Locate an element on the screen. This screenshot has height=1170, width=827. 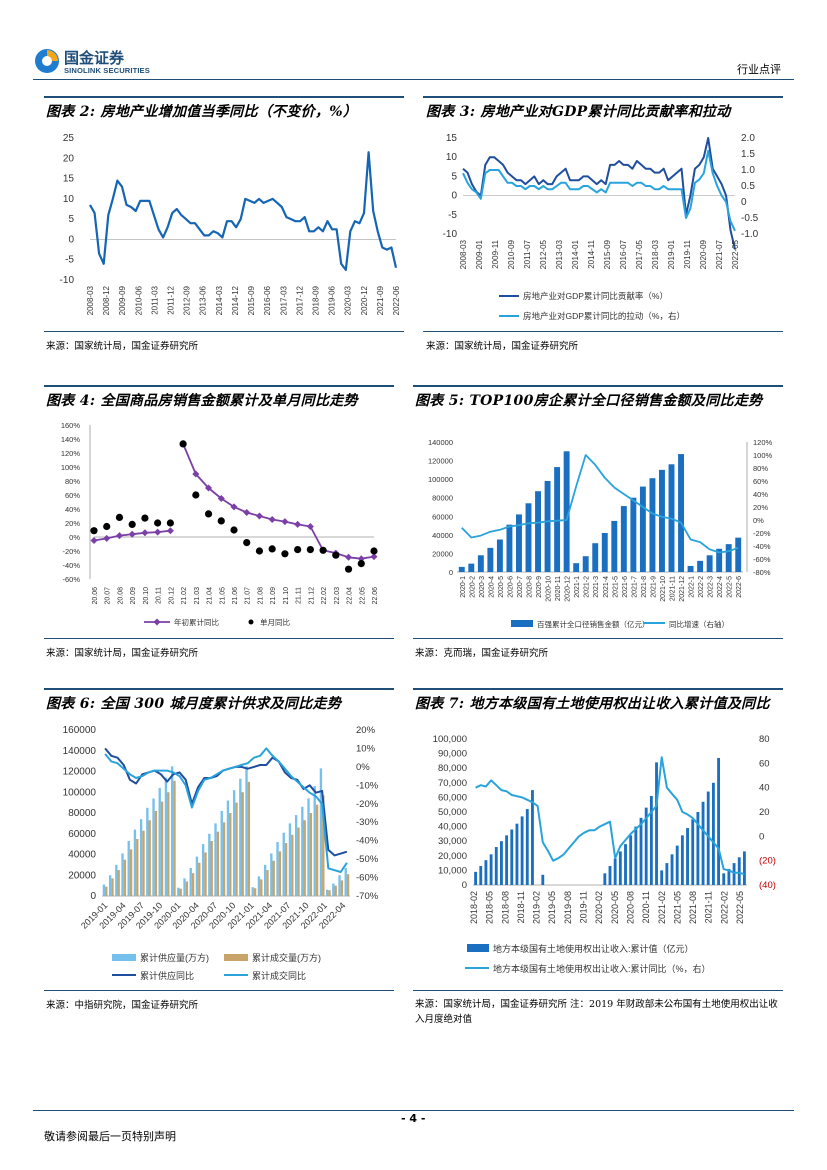
y-tick-label-right: 40% is located at coordinates (760, 494).